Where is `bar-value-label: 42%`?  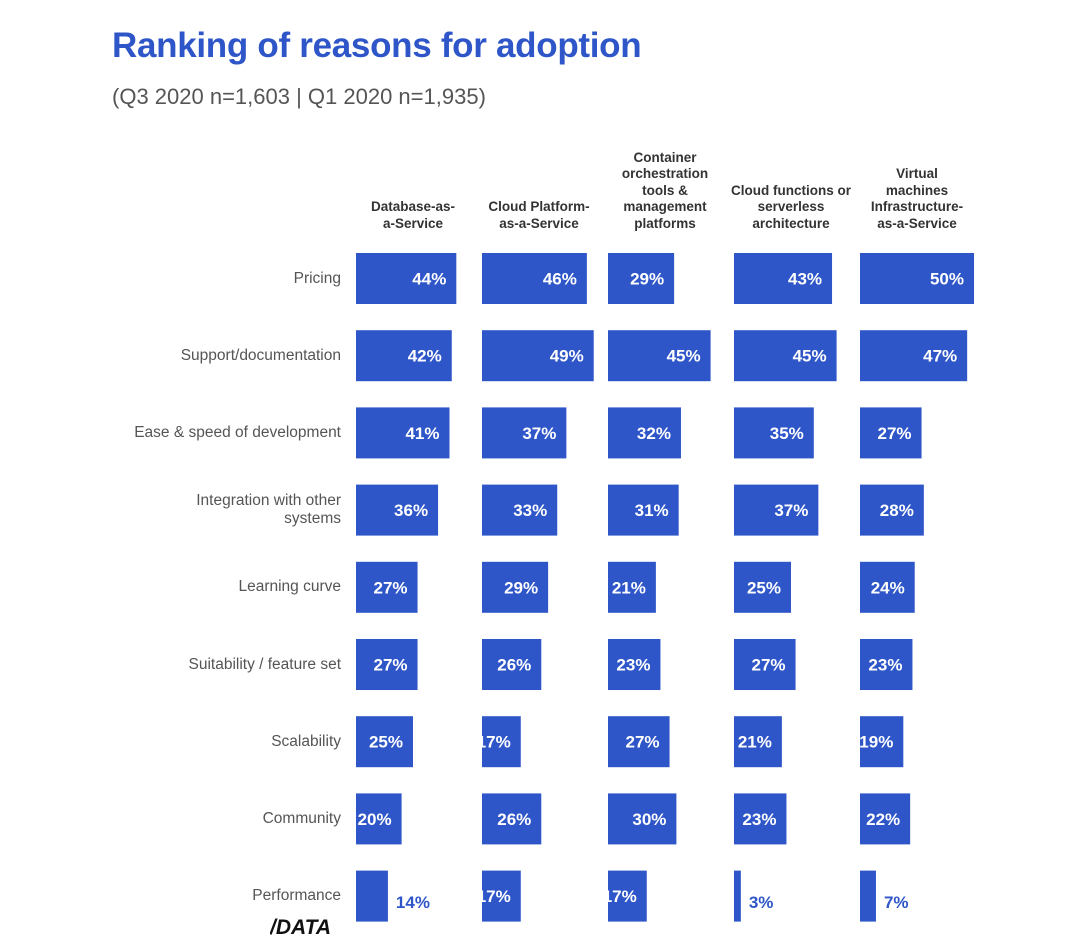
bar-value-label: 42% is located at coordinates (425, 356).